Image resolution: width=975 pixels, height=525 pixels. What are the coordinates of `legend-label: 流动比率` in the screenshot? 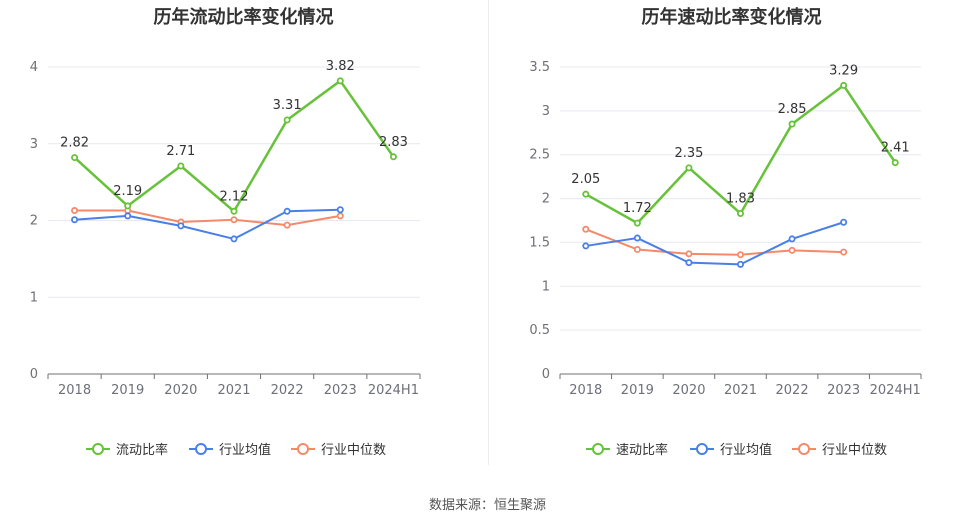 It's located at (142, 450).